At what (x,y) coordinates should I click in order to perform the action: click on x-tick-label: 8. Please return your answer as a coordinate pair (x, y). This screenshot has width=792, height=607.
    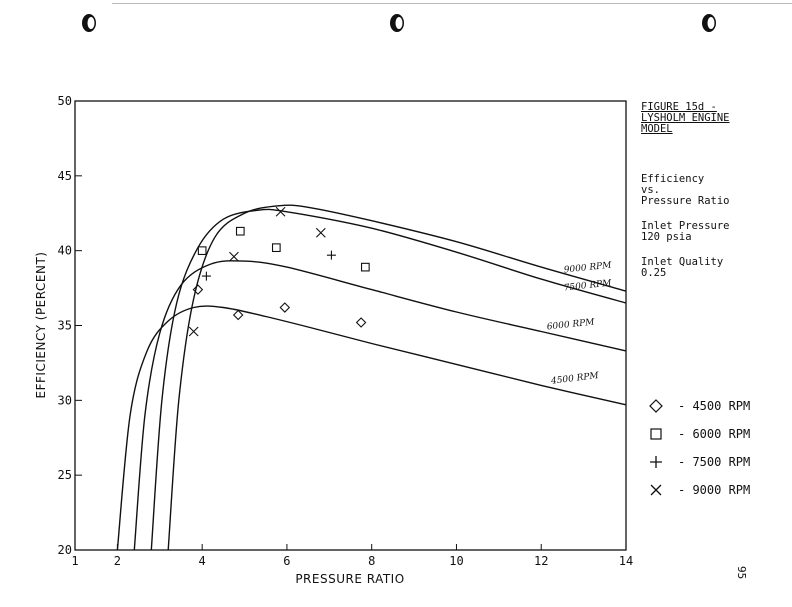
    Looking at the image, I should click on (371, 561).